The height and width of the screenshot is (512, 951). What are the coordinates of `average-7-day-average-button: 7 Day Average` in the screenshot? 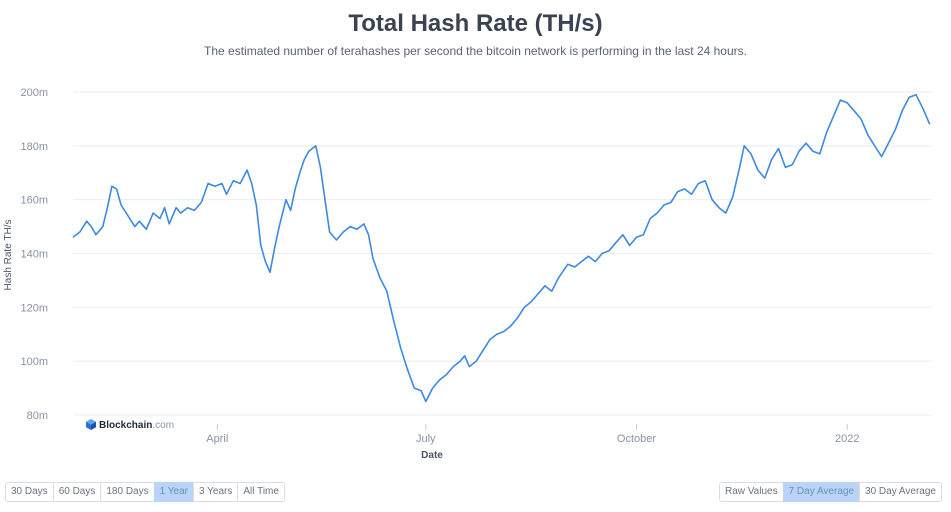 It's located at (821, 492).